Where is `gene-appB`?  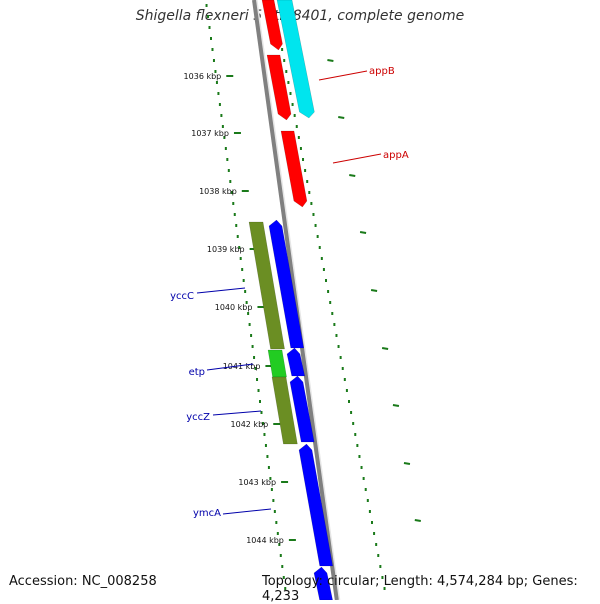
gene-appB is located at coordinates (279, 87).